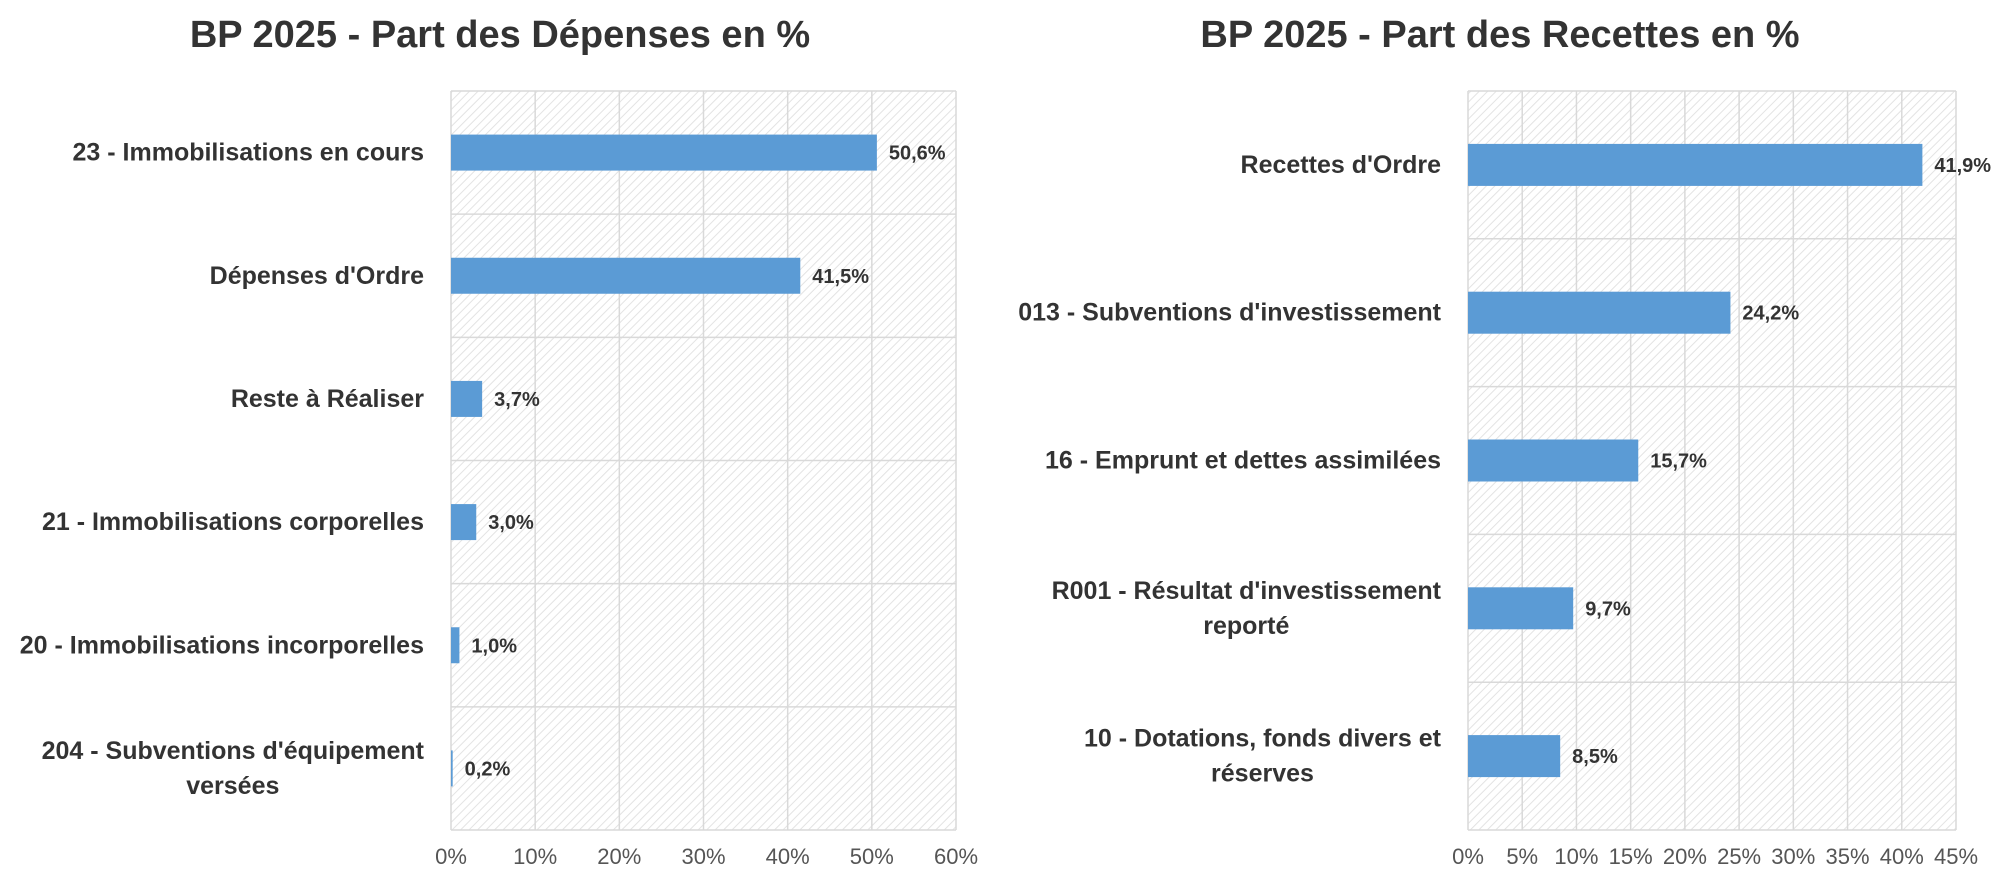 This screenshot has width=2000, height=889. Describe the element at coordinates (511, 523) in the screenshot. I see `value-label: 3,0%` at that location.